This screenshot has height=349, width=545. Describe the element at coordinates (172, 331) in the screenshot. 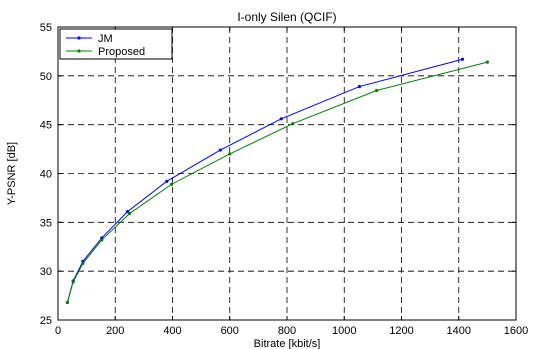

I see `x-tick-label: 400` at that location.